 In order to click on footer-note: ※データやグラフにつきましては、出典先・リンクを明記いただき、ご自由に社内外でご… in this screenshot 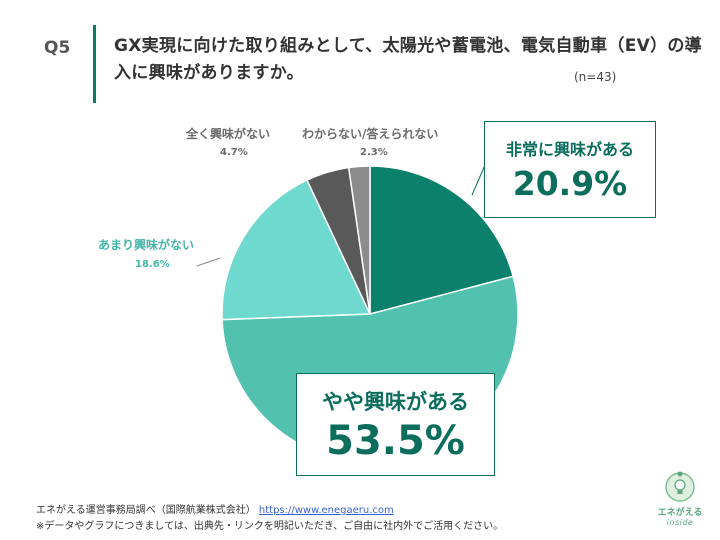, I will do `click(270, 526)`.